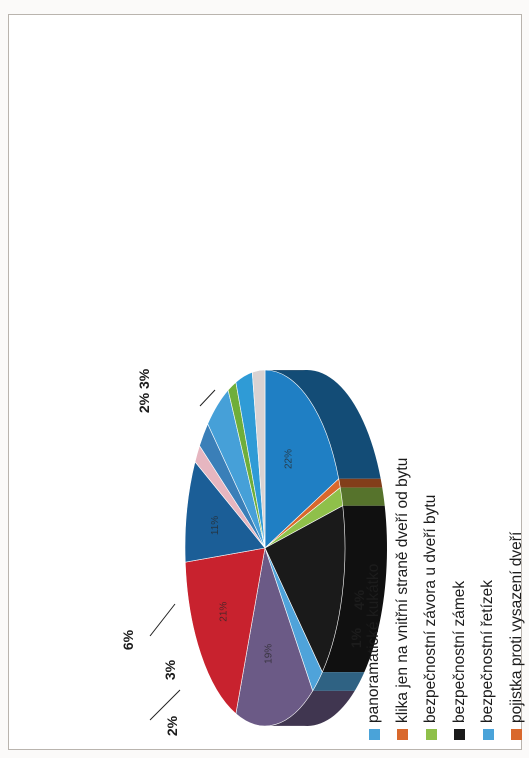 Image resolution: width=529 pixels, height=758 pixels. What do you see at coordinates (289, 459) in the screenshot?
I see `pie-slice-label: 22%` at bounding box center [289, 459].